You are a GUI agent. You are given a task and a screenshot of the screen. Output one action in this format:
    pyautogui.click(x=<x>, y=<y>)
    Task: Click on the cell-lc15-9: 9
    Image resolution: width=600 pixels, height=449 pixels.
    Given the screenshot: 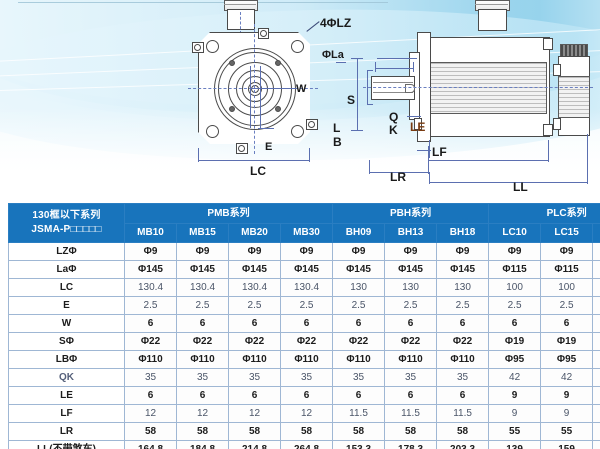 What is the action you would take?
    pyautogui.click(x=567, y=413)
    